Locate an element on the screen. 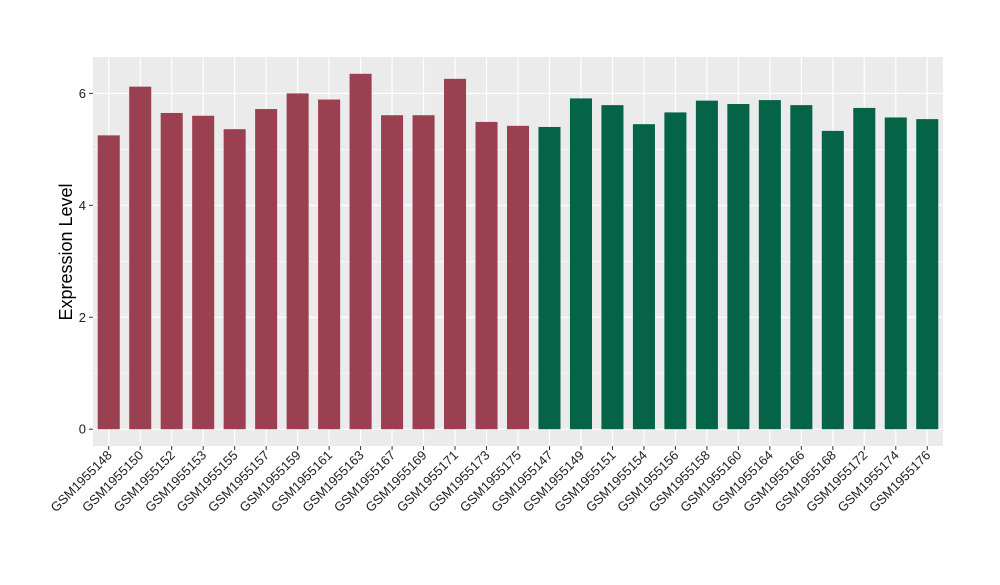  bar-GSM1955153 is located at coordinates (203, 272).